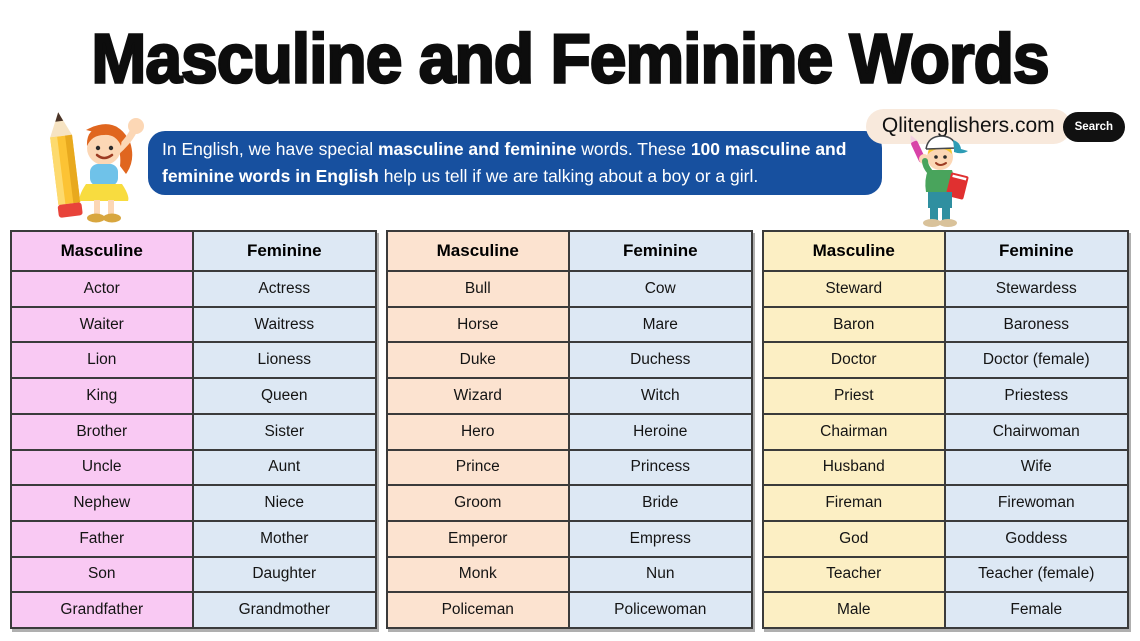 This screenshot has width=1140, height=641. Describe the element at coordinates (660, 289) in the screenshot. I see `feminine-cell: Cow` at that location.